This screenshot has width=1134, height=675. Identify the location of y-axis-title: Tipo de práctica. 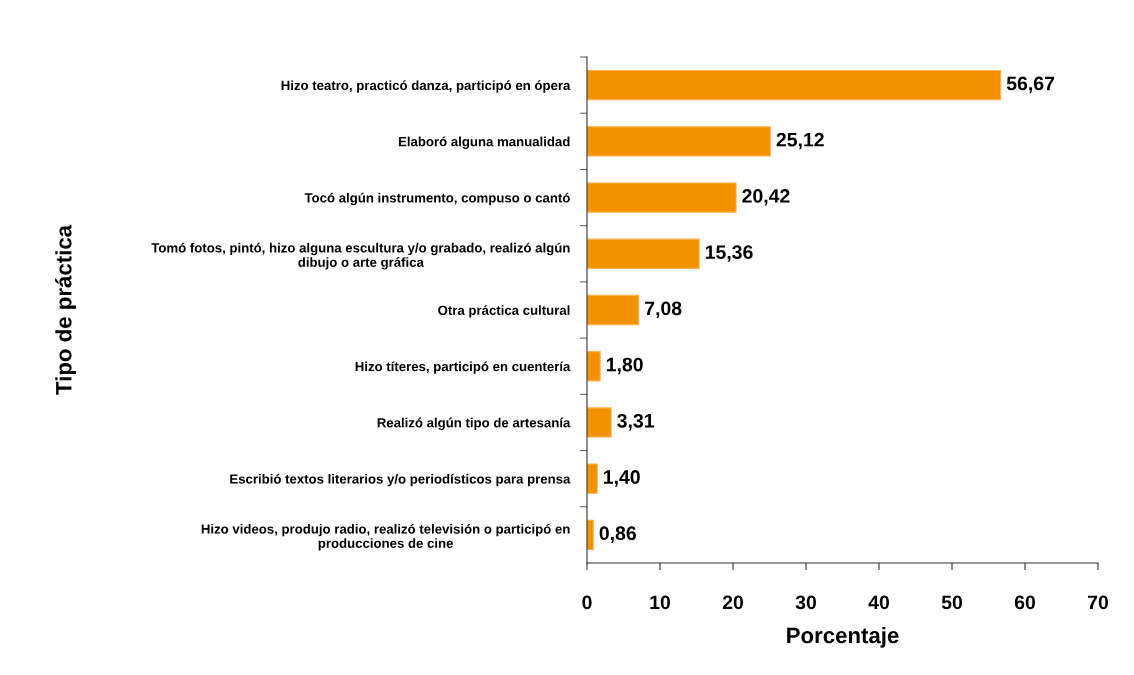
(65, 309).